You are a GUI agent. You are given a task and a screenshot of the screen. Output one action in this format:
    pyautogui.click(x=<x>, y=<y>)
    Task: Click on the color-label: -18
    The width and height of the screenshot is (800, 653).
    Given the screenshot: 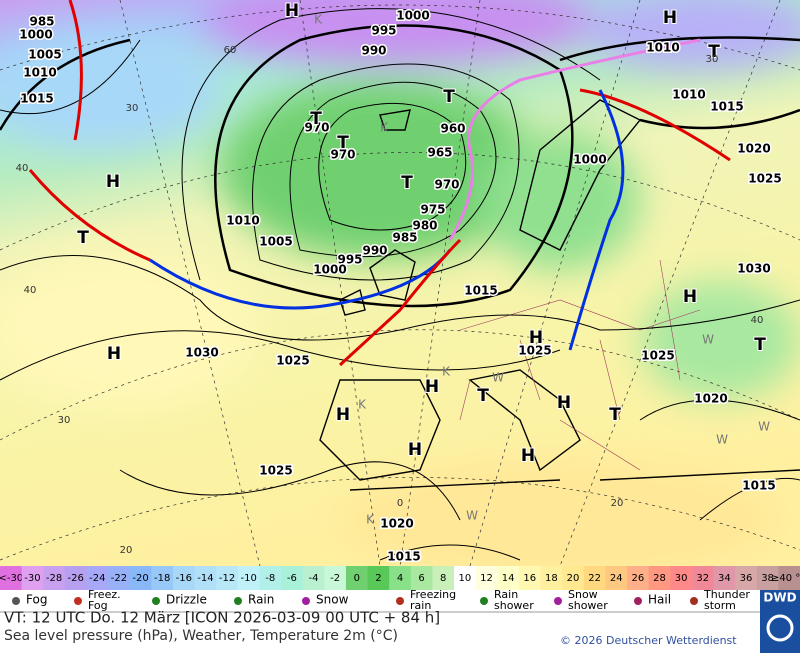 What is the action you would take?
    pyautogui.click(x=162, y=578)
    